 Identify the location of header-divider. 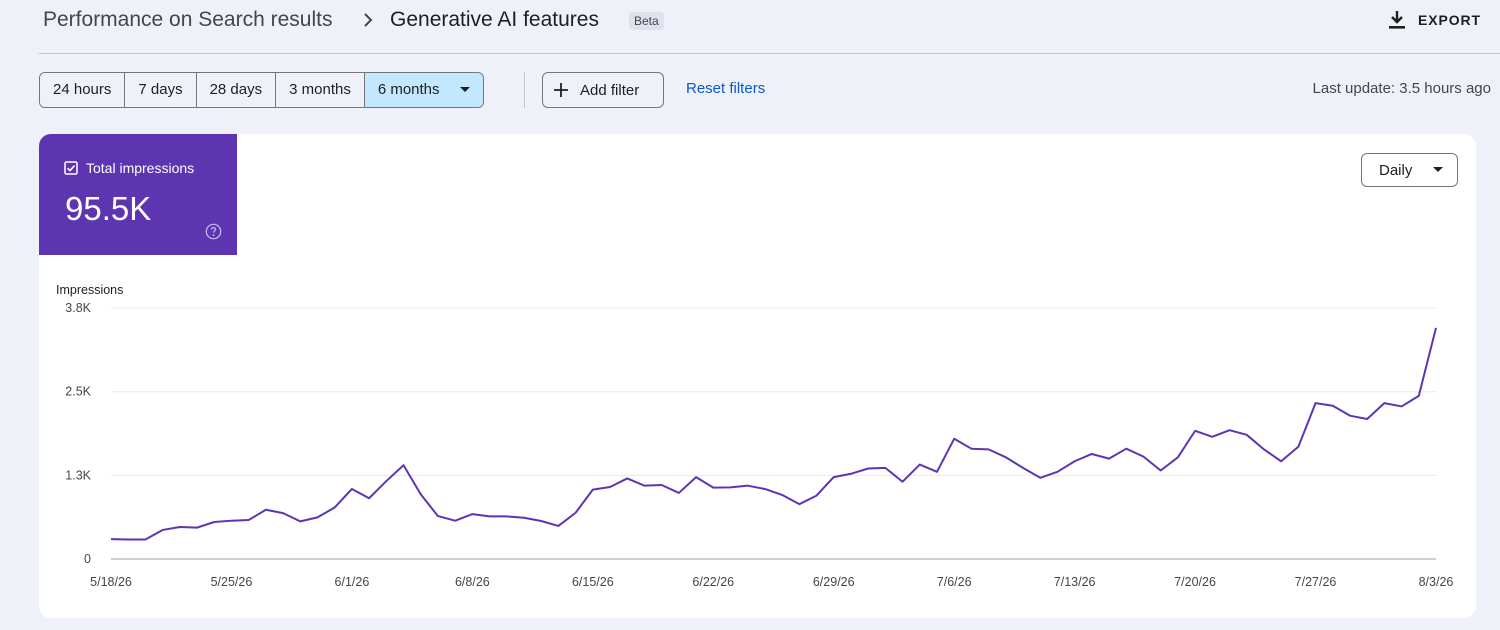
(769, 53).